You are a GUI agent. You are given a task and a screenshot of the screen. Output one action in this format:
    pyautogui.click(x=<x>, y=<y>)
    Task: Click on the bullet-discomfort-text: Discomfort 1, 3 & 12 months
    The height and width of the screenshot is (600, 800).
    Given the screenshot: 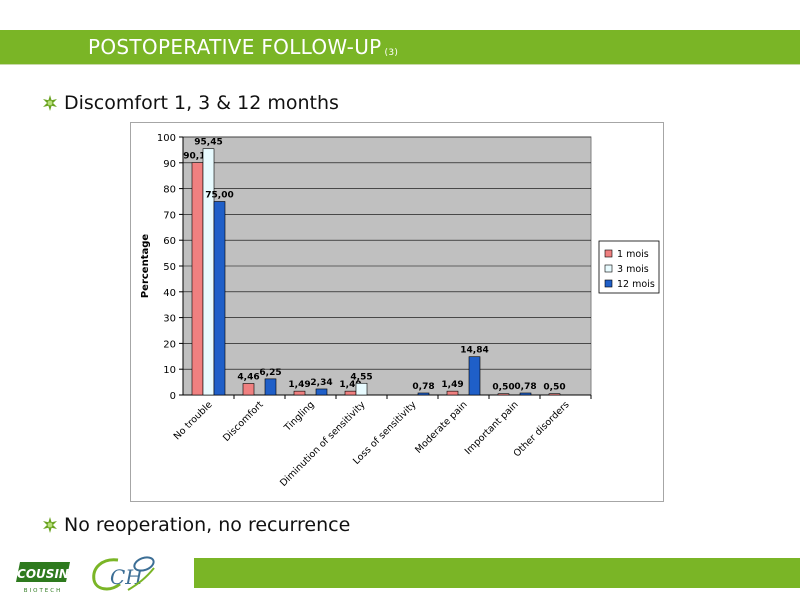 What is the action you would take?
    pyautogui.click(x=201, y=103)
    